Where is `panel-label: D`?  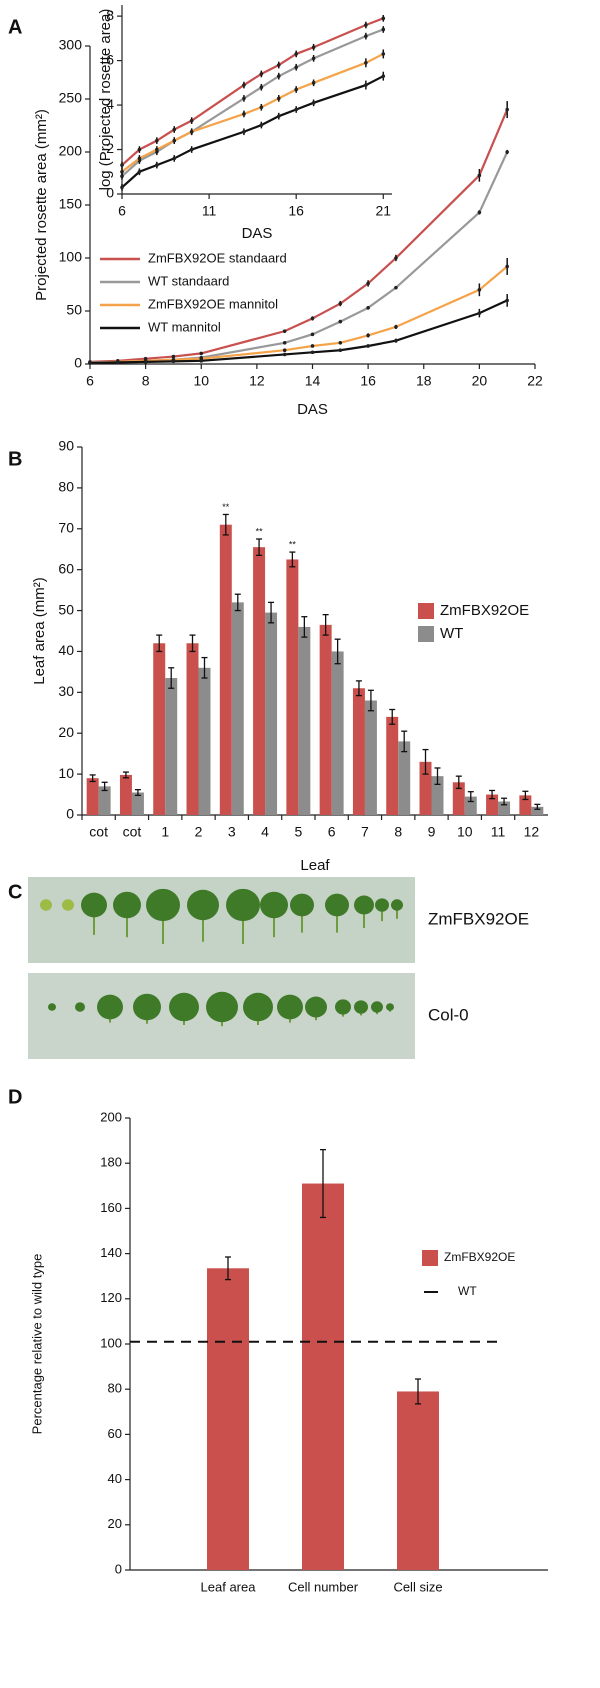
panel-label: D is located at coordinates (15, 1097).